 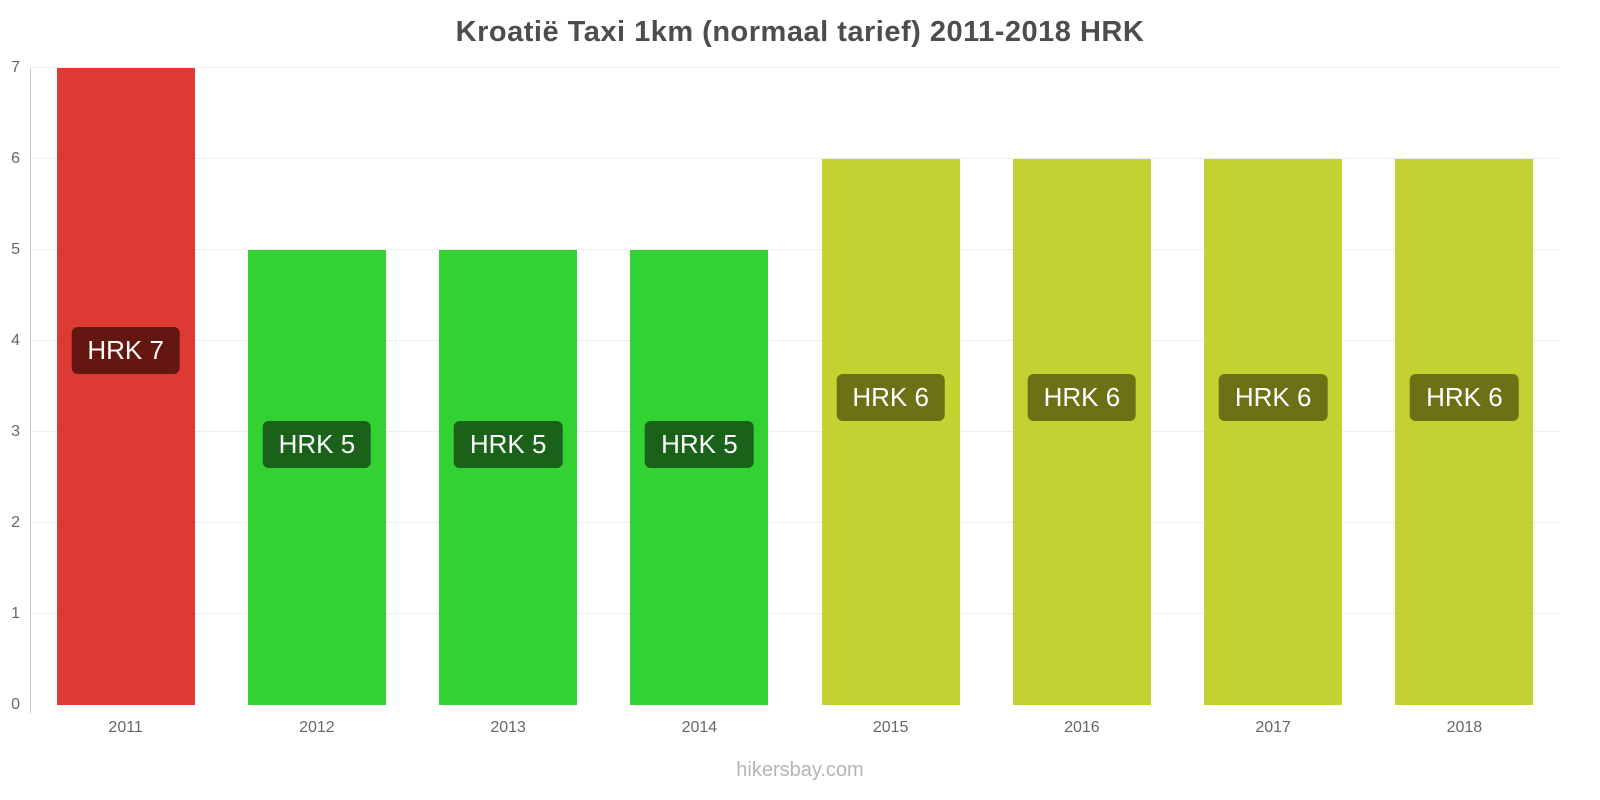 What do you see at coordinates (1082, 727) in the screenshot?
I see `x-tick-label: 2016` at bounding box center [1082, 727].